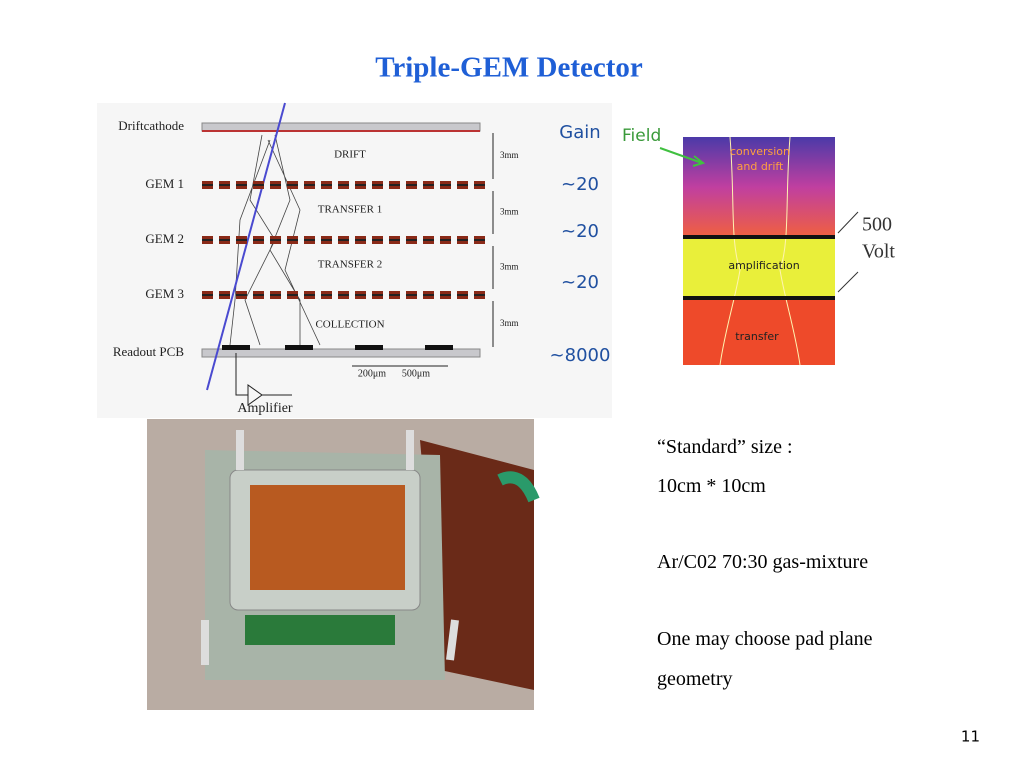  I want to click on region-label: transfer, so click(757, 336).